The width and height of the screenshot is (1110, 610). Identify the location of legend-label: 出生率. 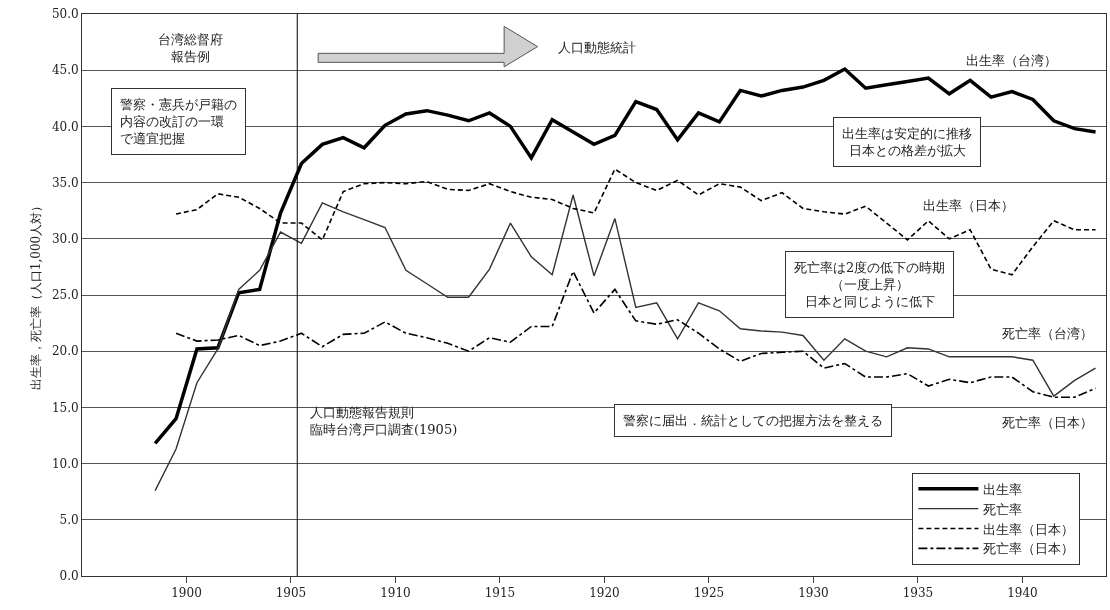
(1003, 489).